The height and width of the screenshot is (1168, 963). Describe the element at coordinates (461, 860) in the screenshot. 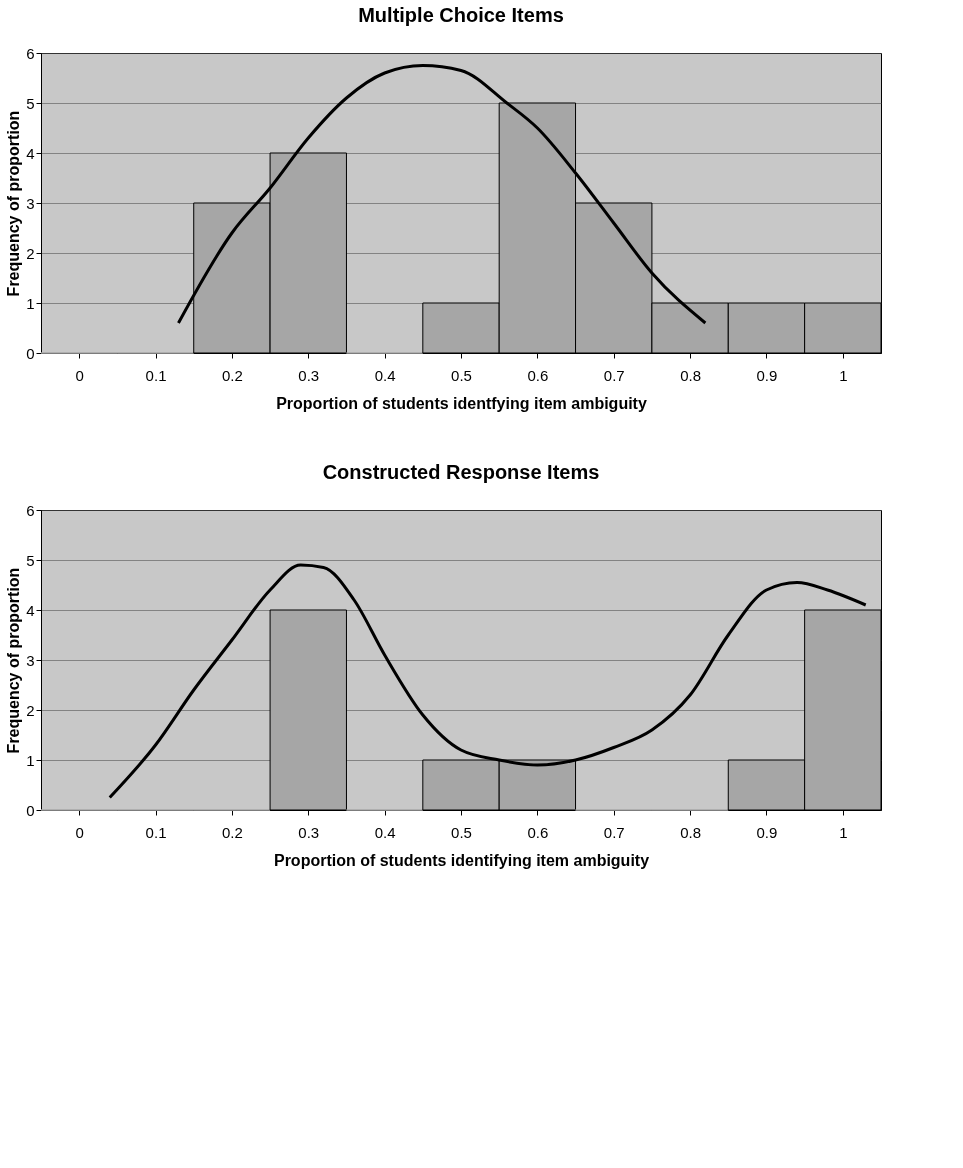

I see `x-axis-title: Proportion of students identifying item ambiguity` at that location.